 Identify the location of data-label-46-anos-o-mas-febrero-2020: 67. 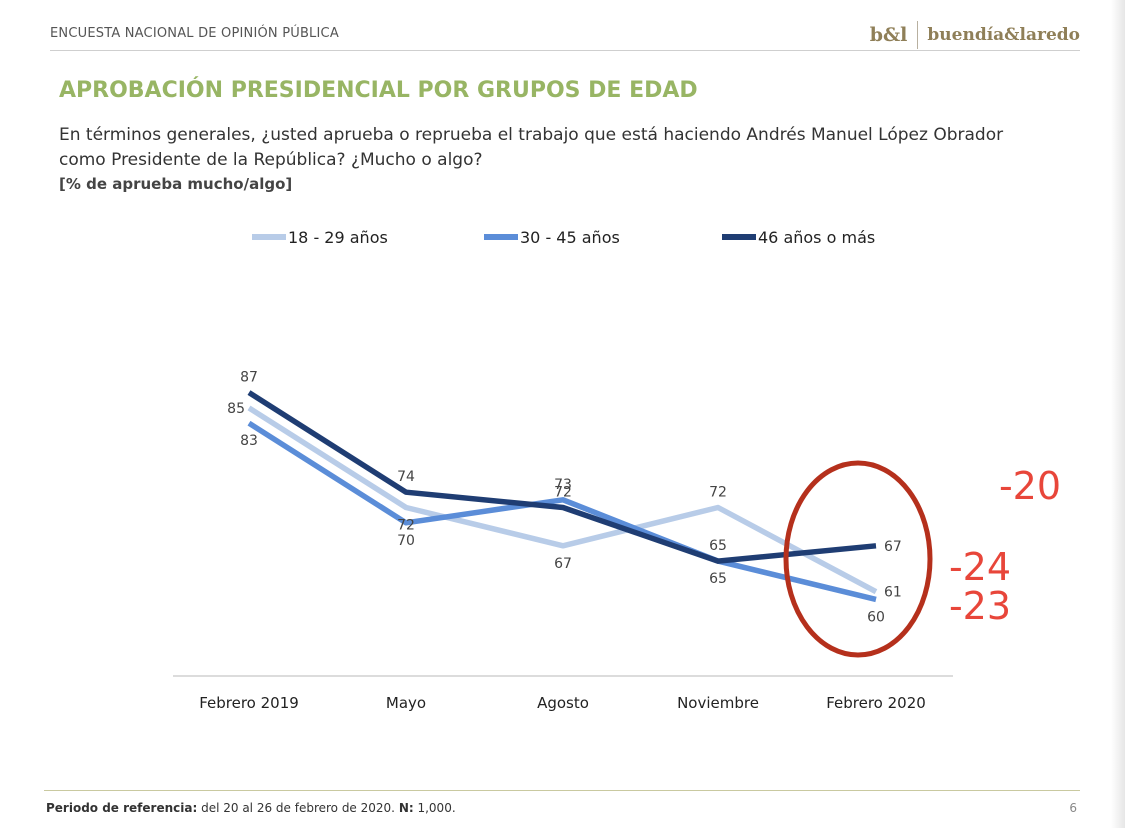
(893, 547).